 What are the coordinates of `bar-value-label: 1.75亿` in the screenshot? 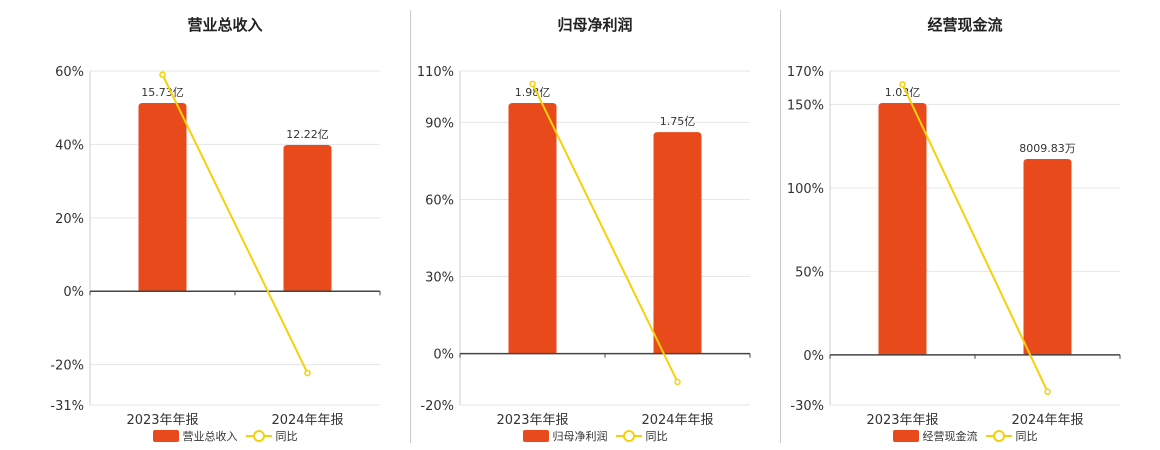 It's located at (678, 121).